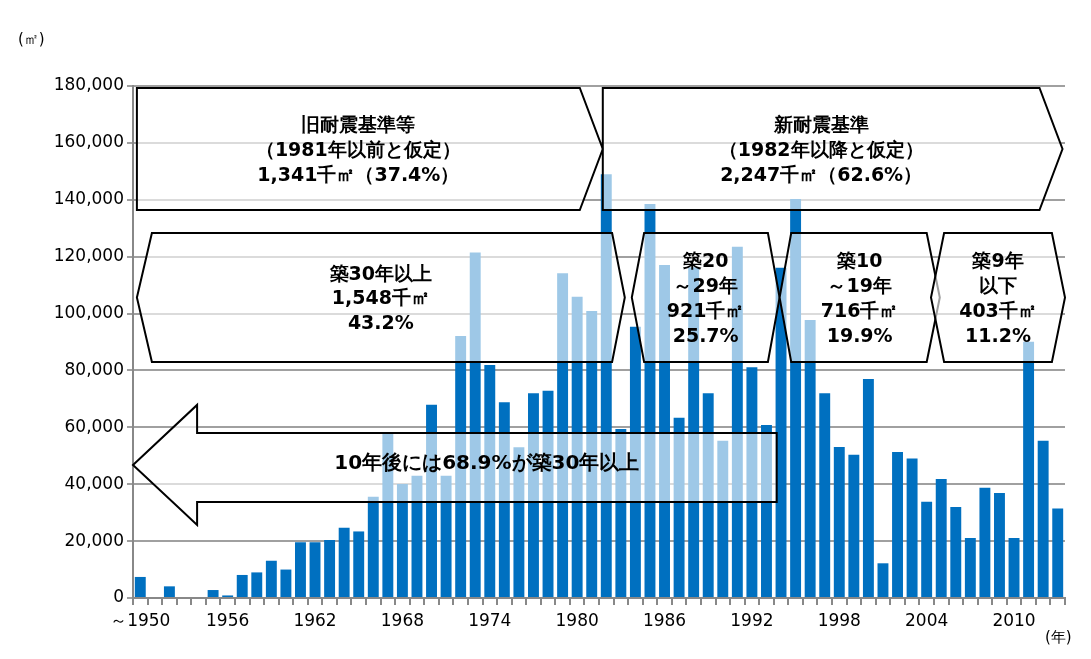 Image resolution: width=1091 pixels, height=659 pixels. I want to click on y-tick-label: 40,000, so click(94, 482).